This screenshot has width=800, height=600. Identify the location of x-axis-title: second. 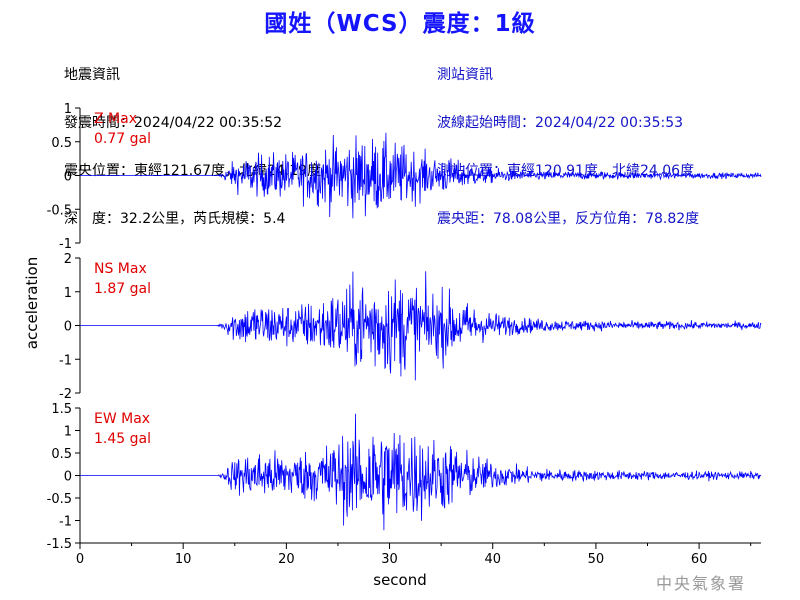
(400, 580).